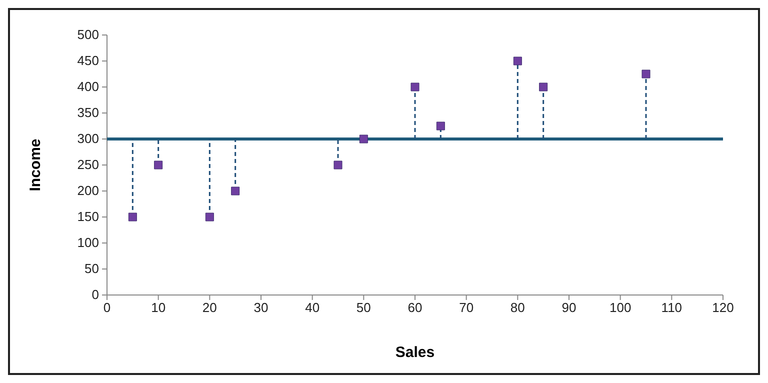 Image resolution: width=768 pixels, height=383 pixels. What do you see at coordinates (363, 308) in the screenshot?
I see `x-tick-label: 50` at bounding box center [363, 308].